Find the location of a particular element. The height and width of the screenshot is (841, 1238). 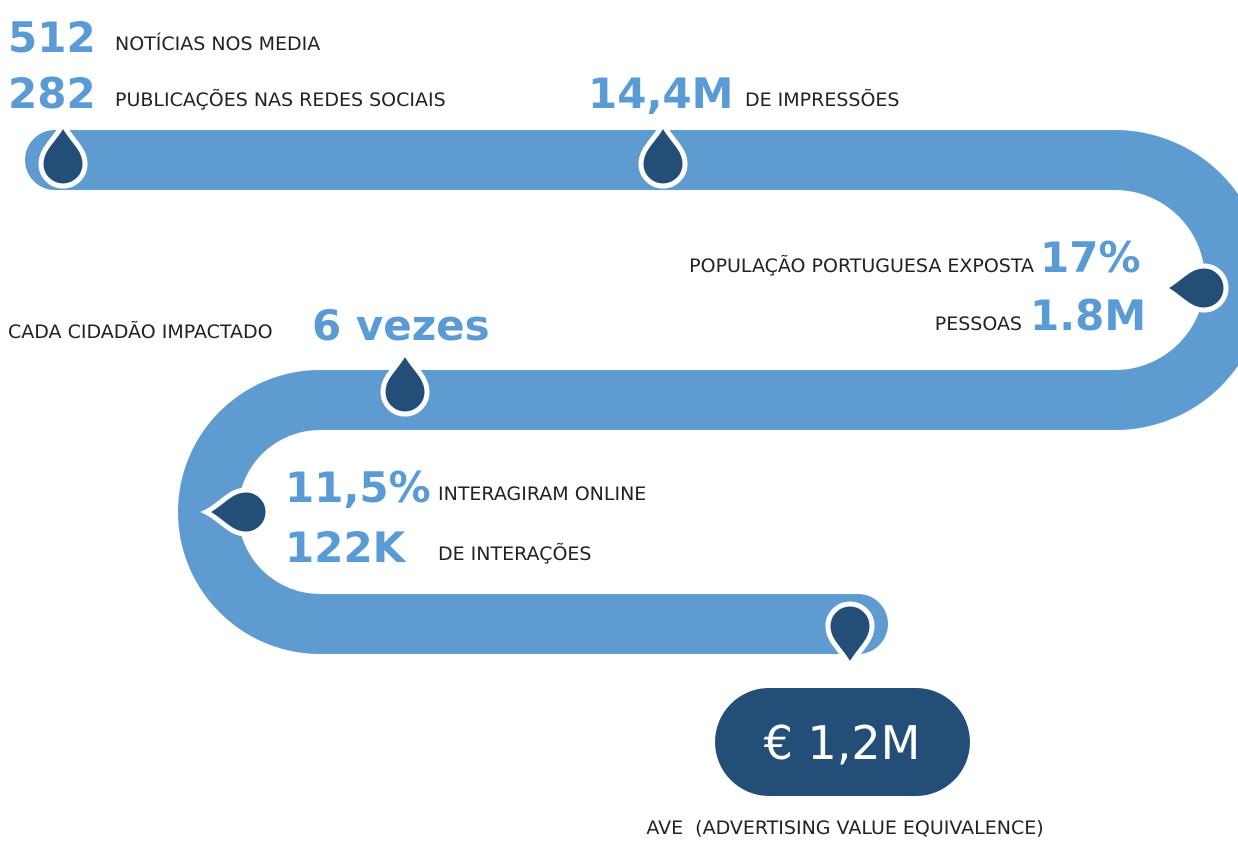

stat-label: PESSOAS is located at coordinates (978, 324).